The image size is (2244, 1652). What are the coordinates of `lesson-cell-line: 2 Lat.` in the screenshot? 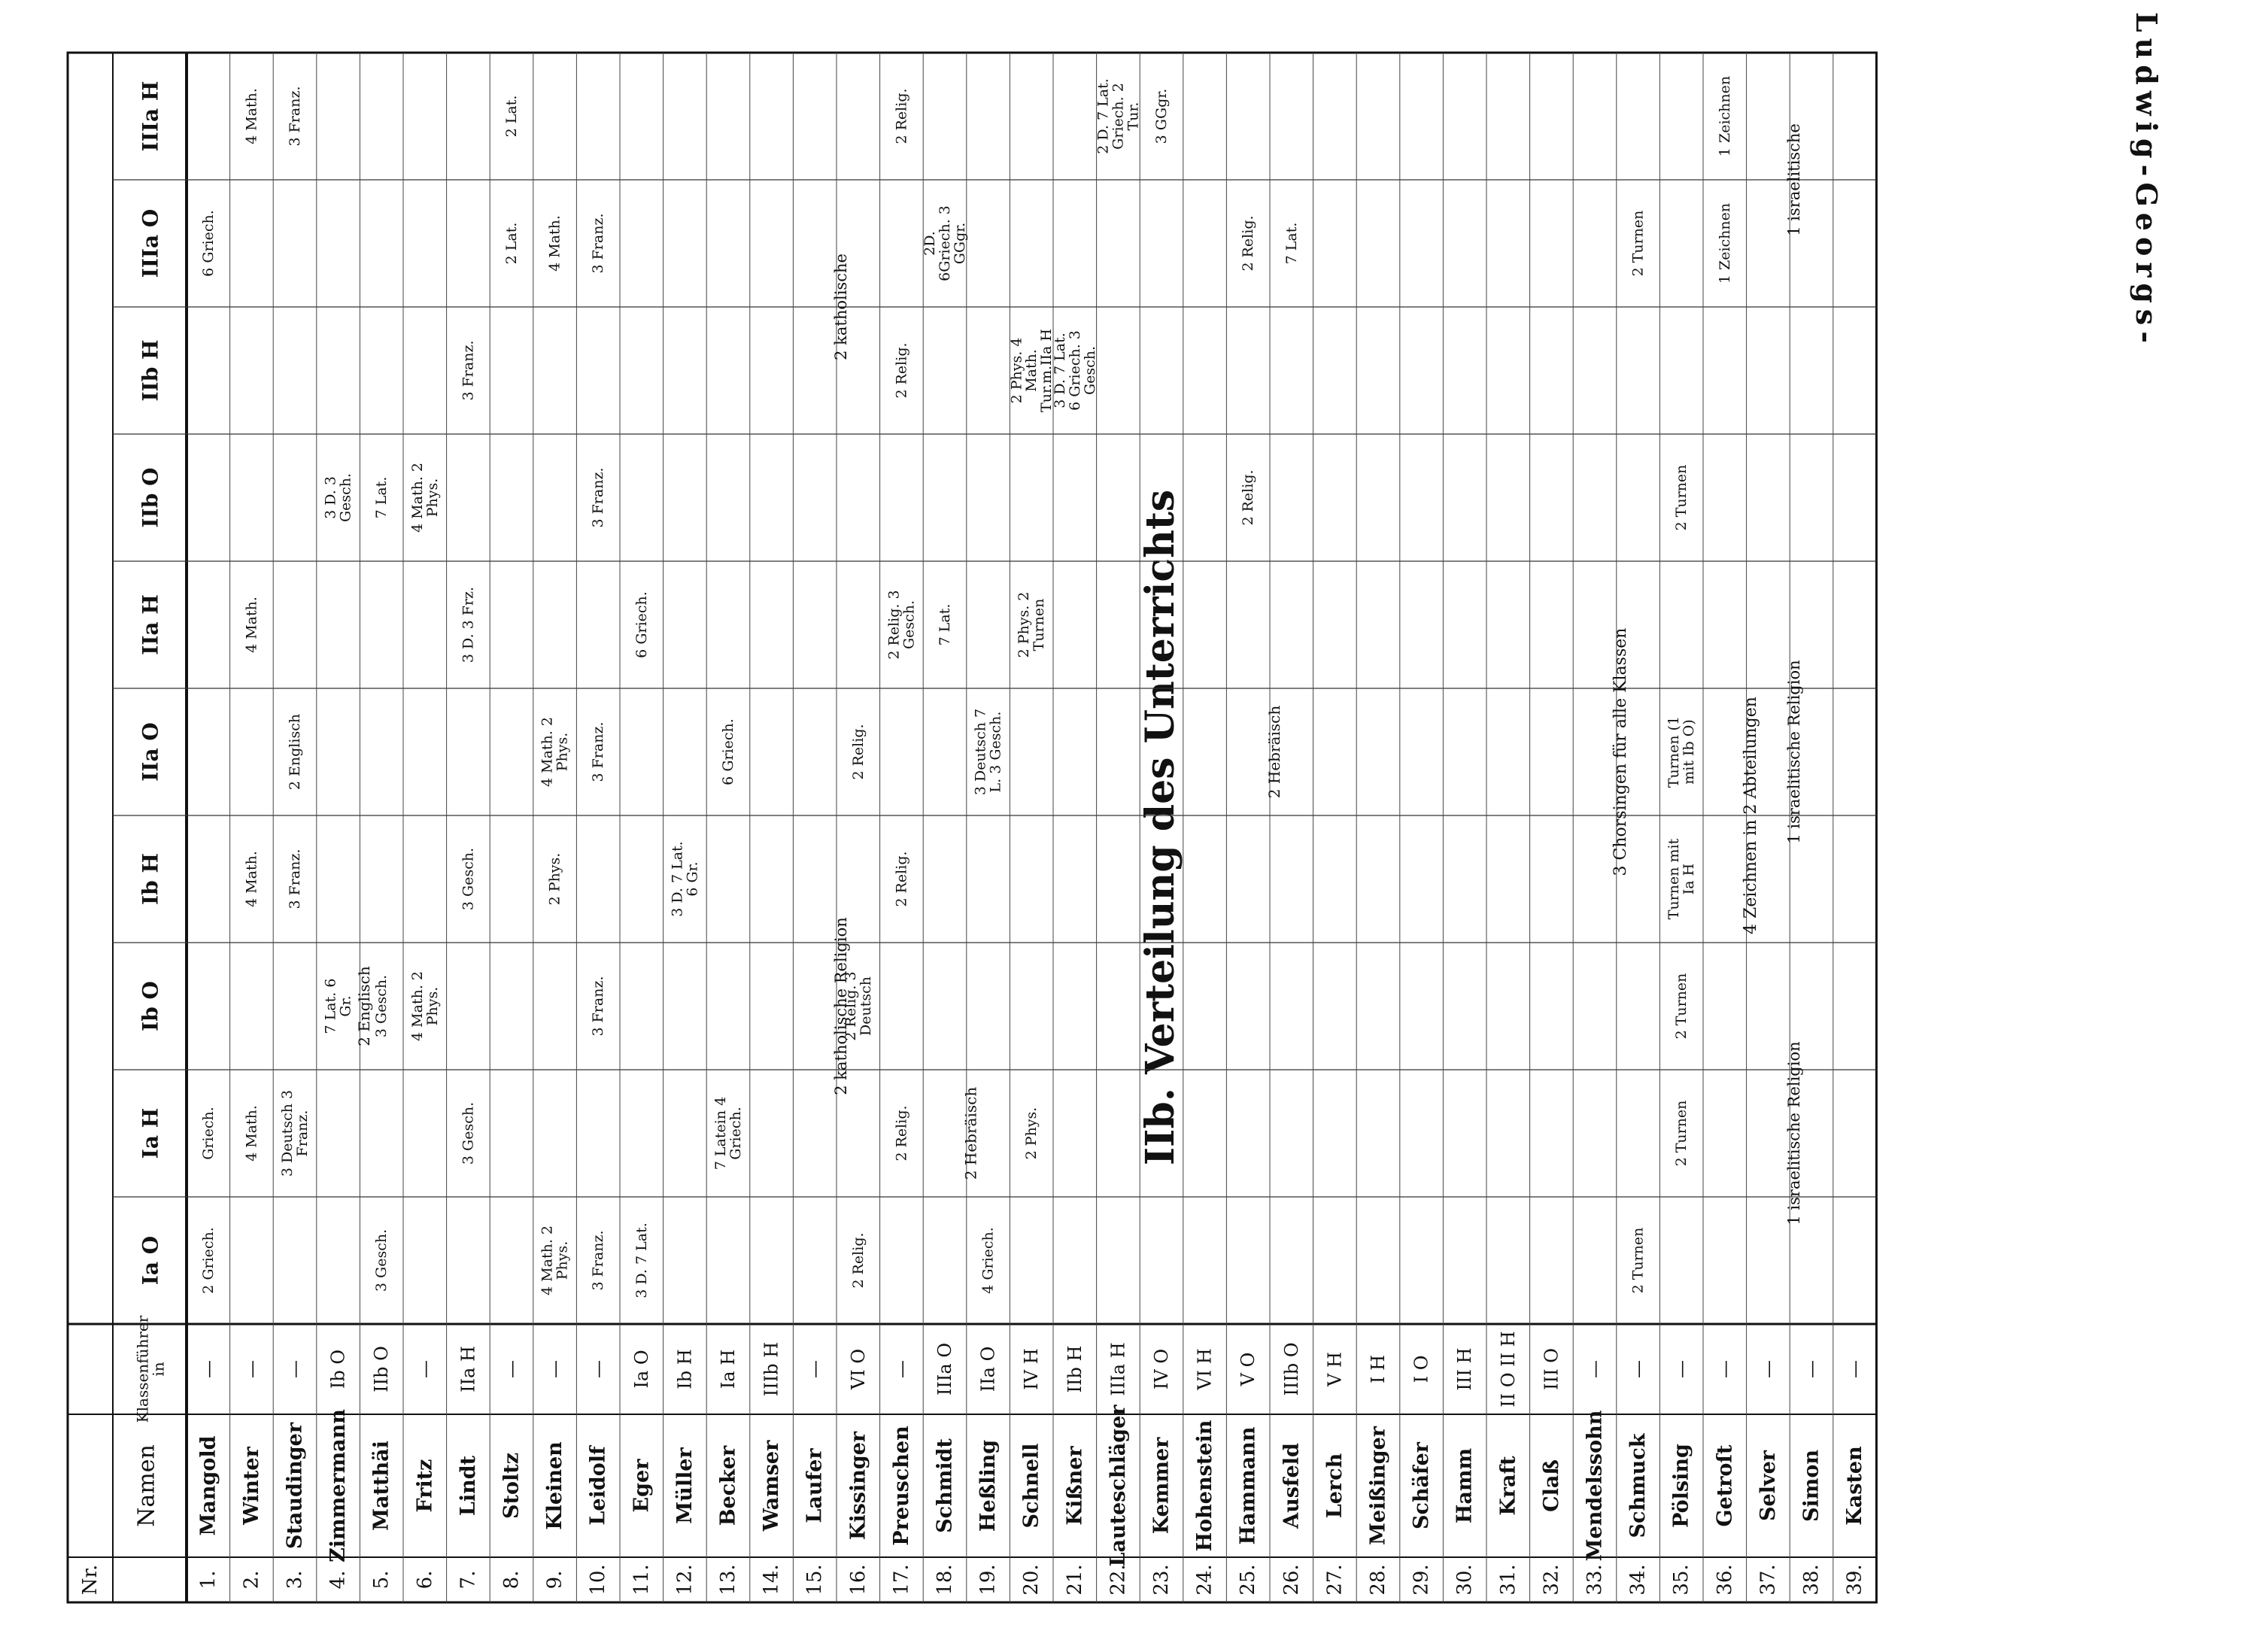 It's located at (512, 244).